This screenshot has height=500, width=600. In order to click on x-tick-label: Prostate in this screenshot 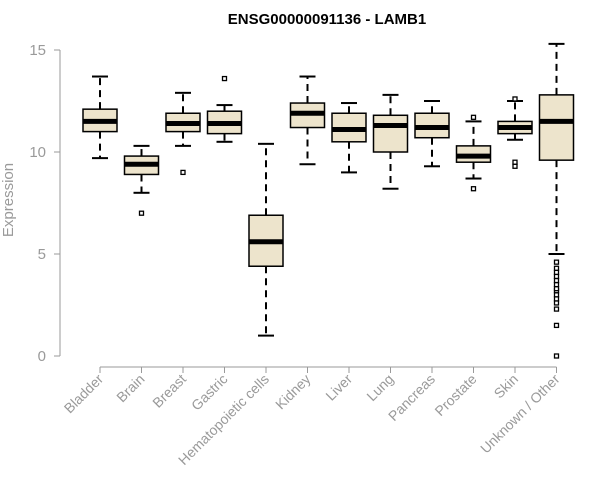, I will do `click(455, 395)`.